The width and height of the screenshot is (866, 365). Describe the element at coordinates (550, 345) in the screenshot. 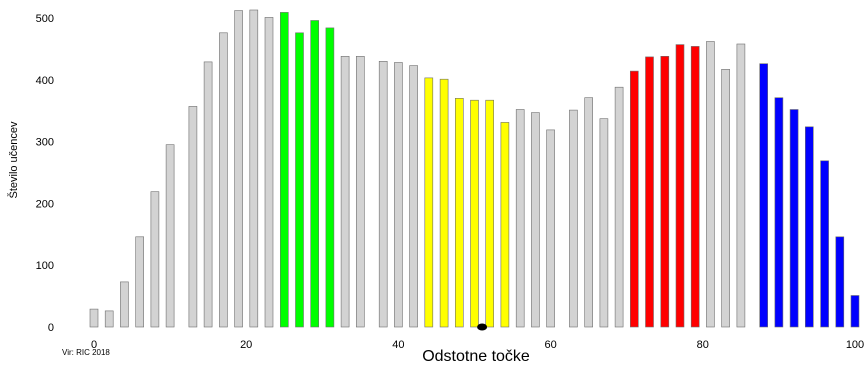

I see `x-tick-label-60: 60` at that location.